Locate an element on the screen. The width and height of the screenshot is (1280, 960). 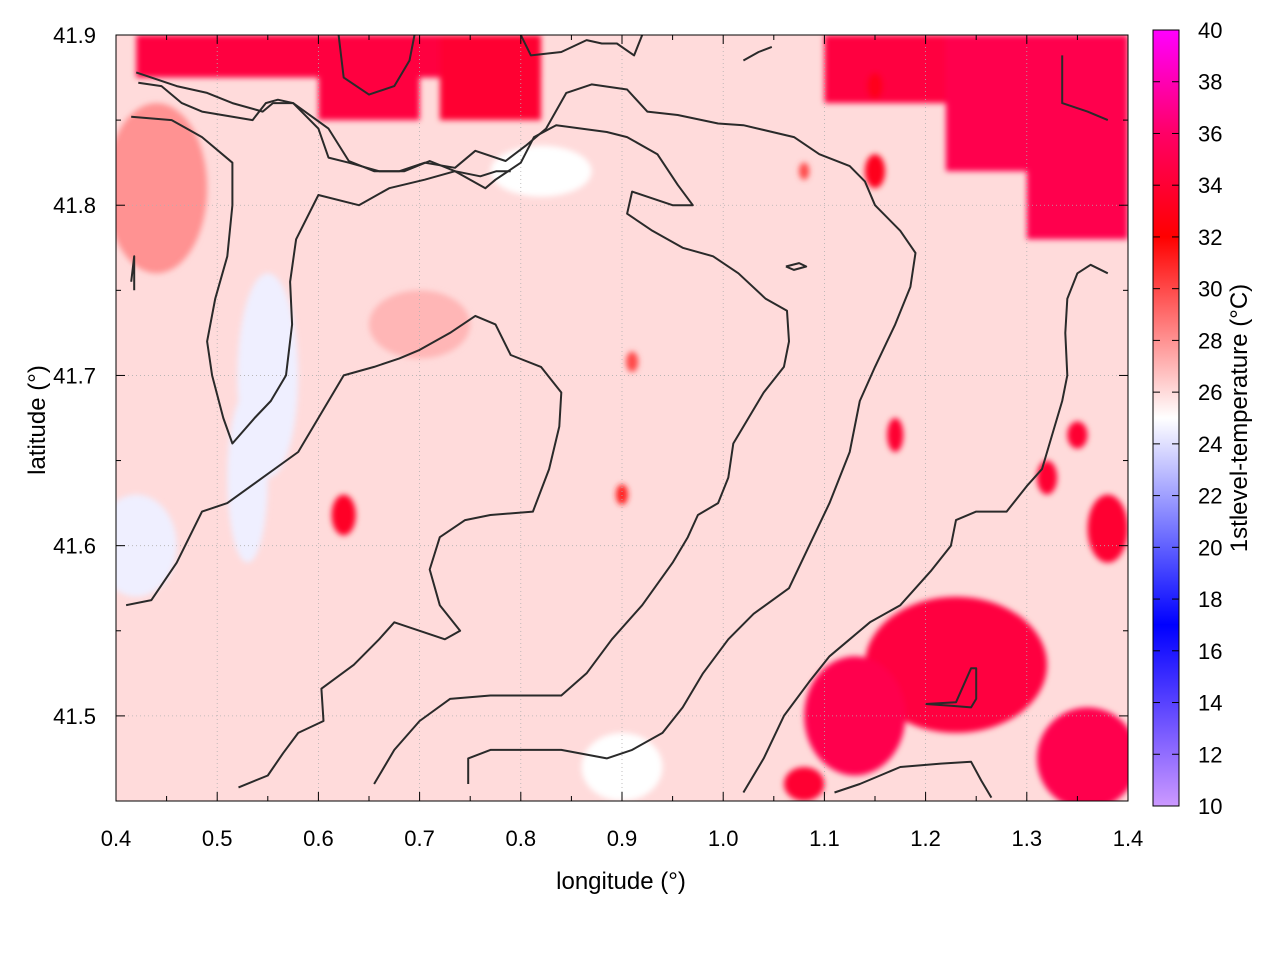
x-tick-label: 0.7 is located at coordinates (419, 838).